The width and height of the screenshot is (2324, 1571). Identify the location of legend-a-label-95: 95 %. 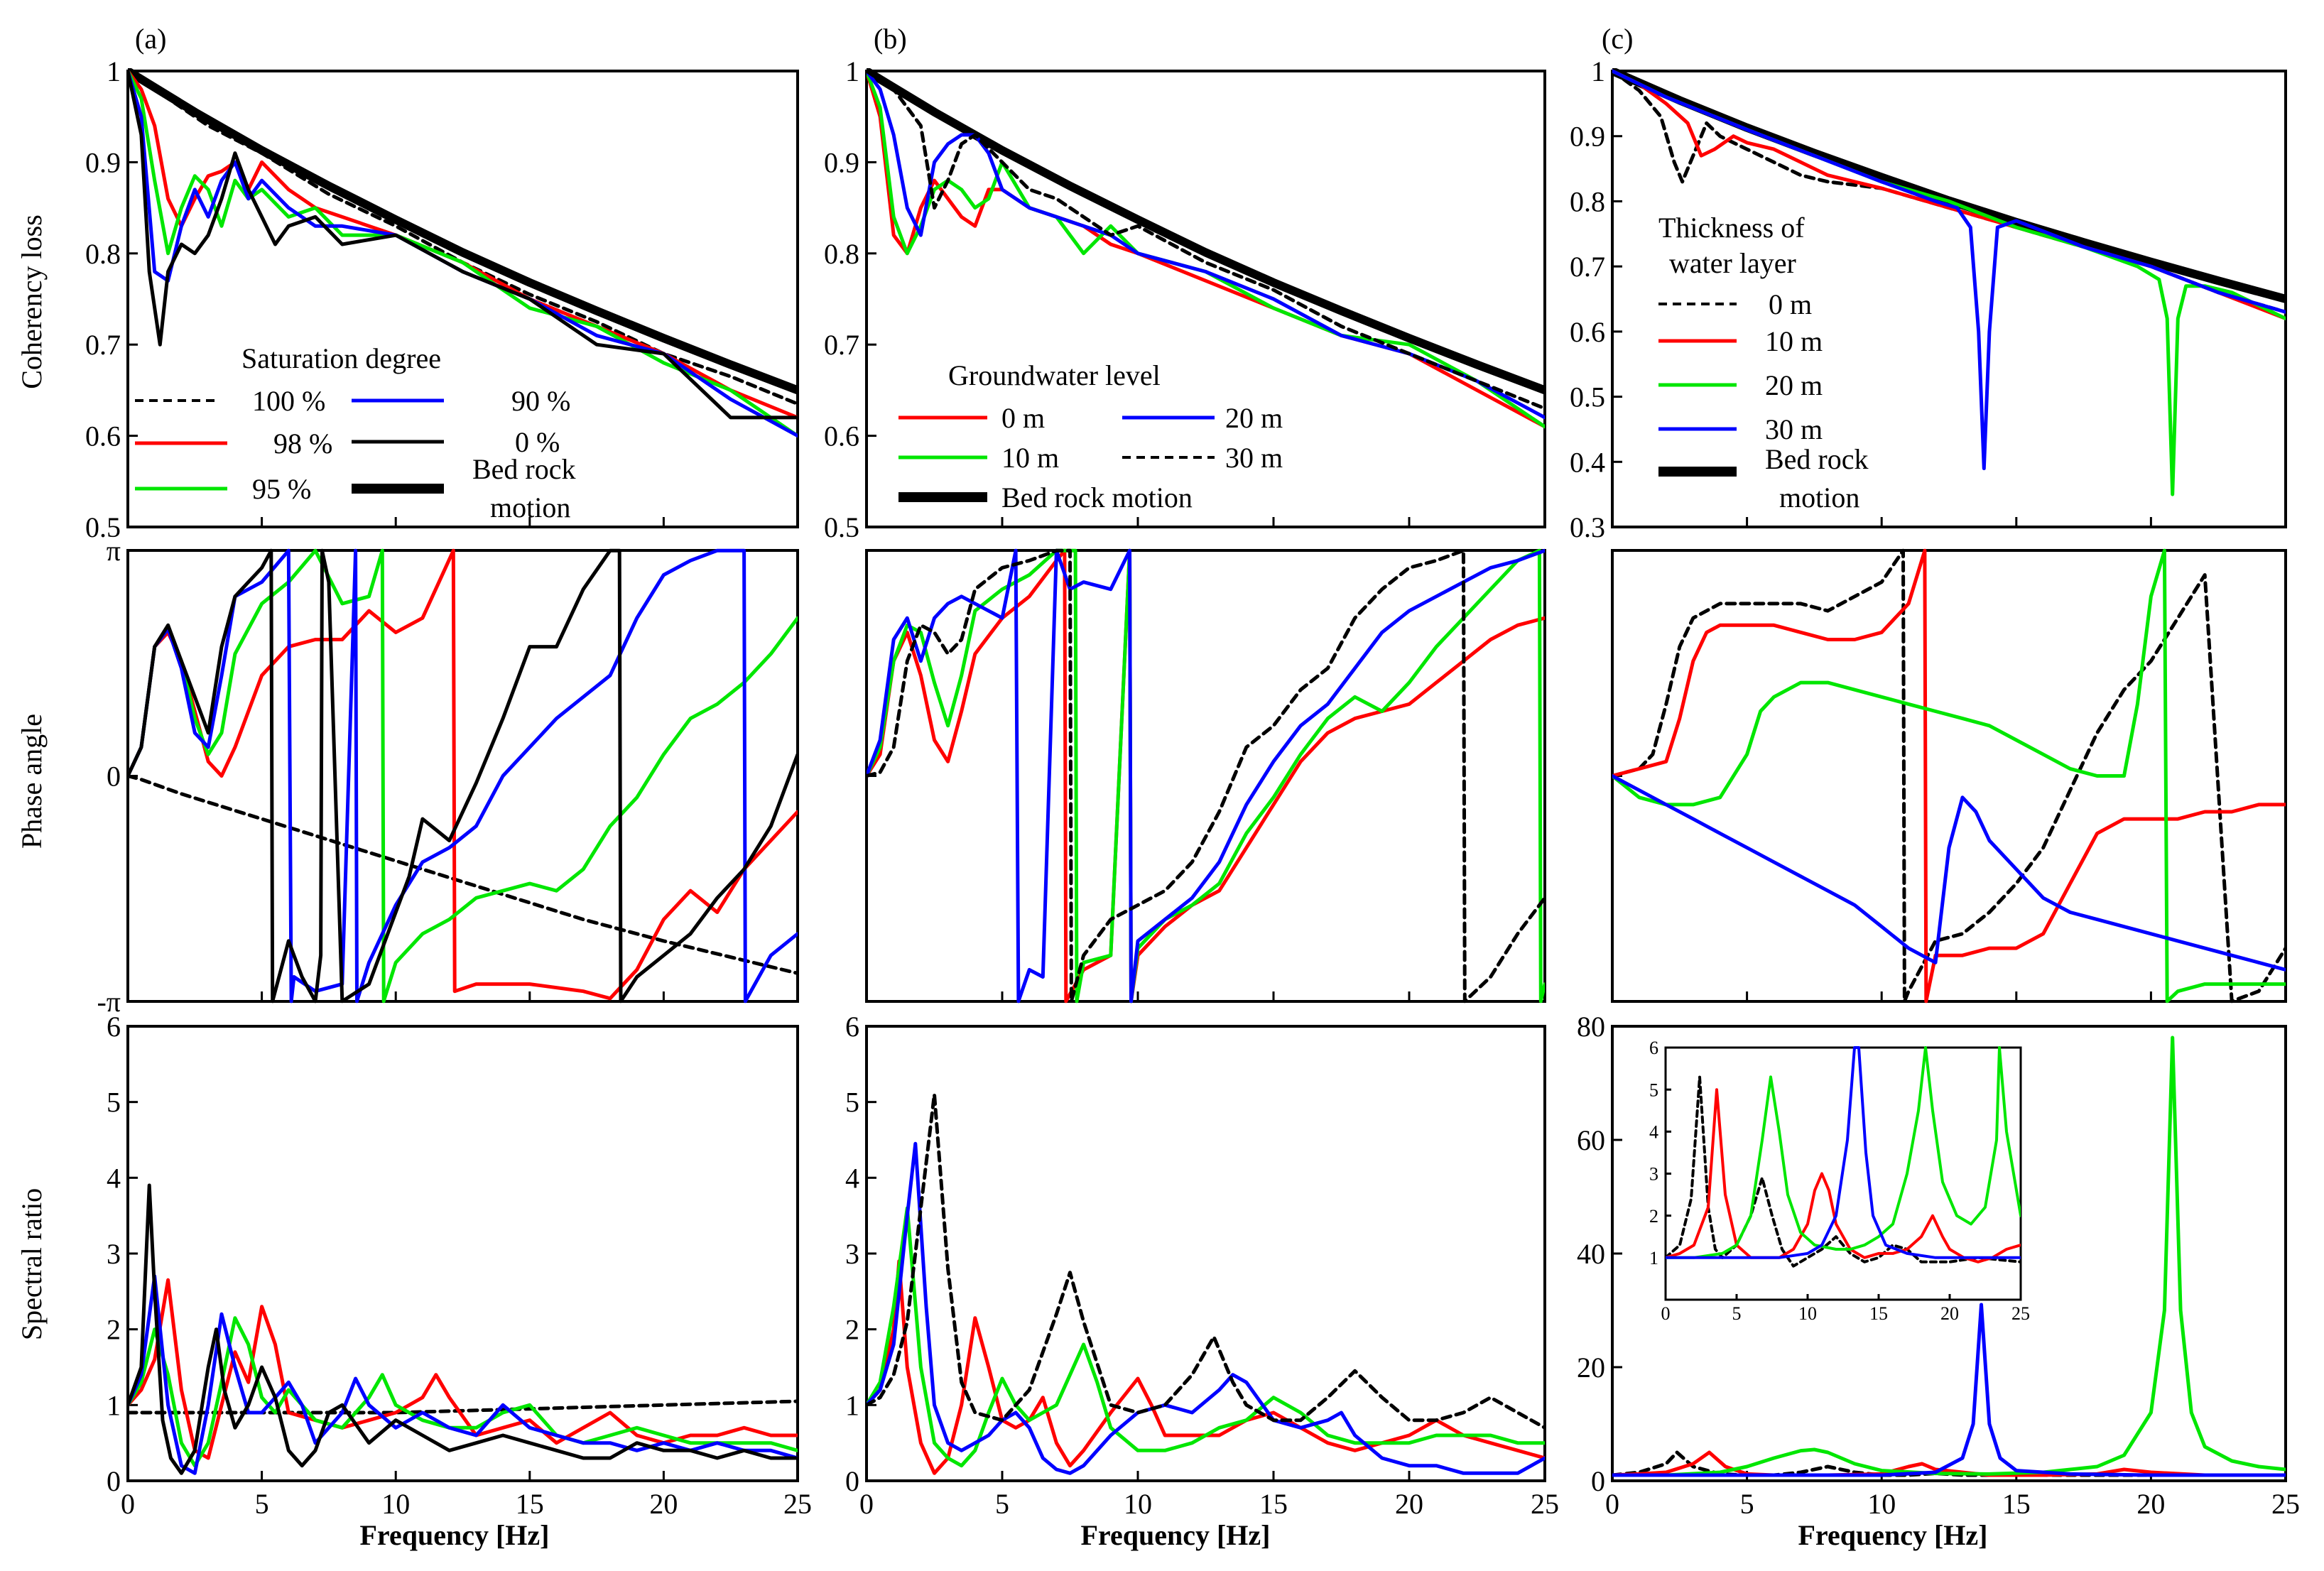
(281, 489).